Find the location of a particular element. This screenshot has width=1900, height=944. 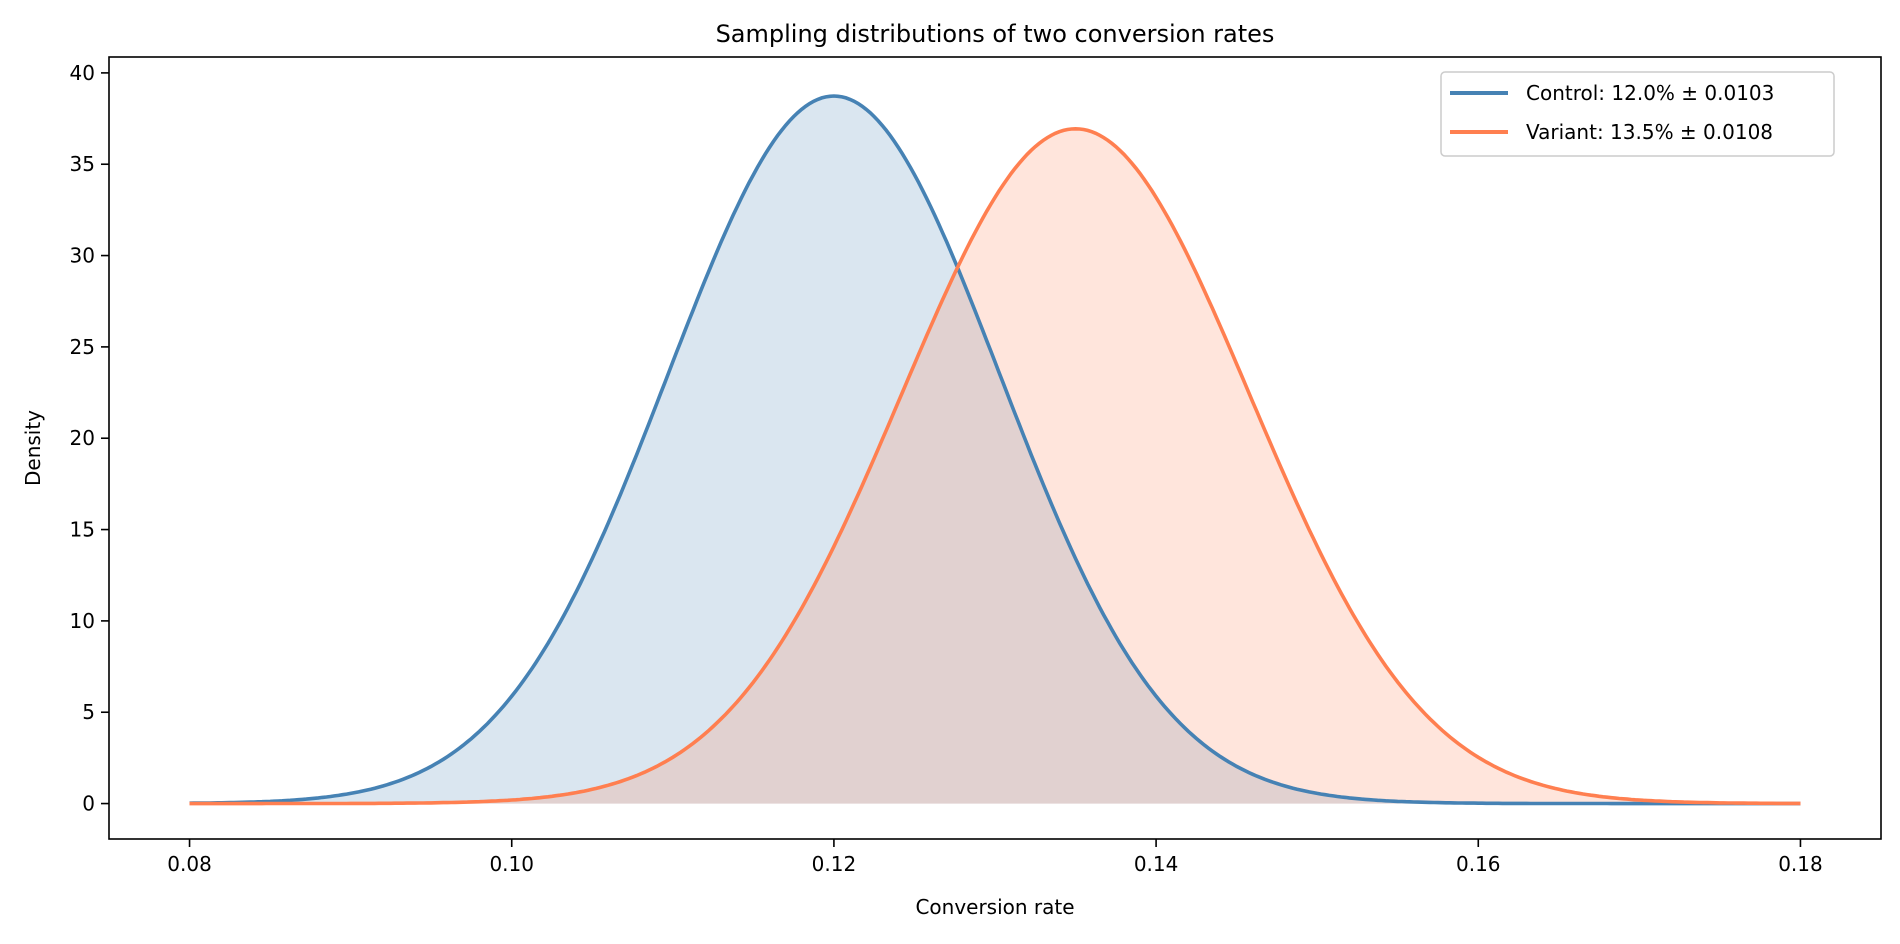

legend-label-control: Control: 12.0% ± 0.0103 is located at coordinates (1650, 93).